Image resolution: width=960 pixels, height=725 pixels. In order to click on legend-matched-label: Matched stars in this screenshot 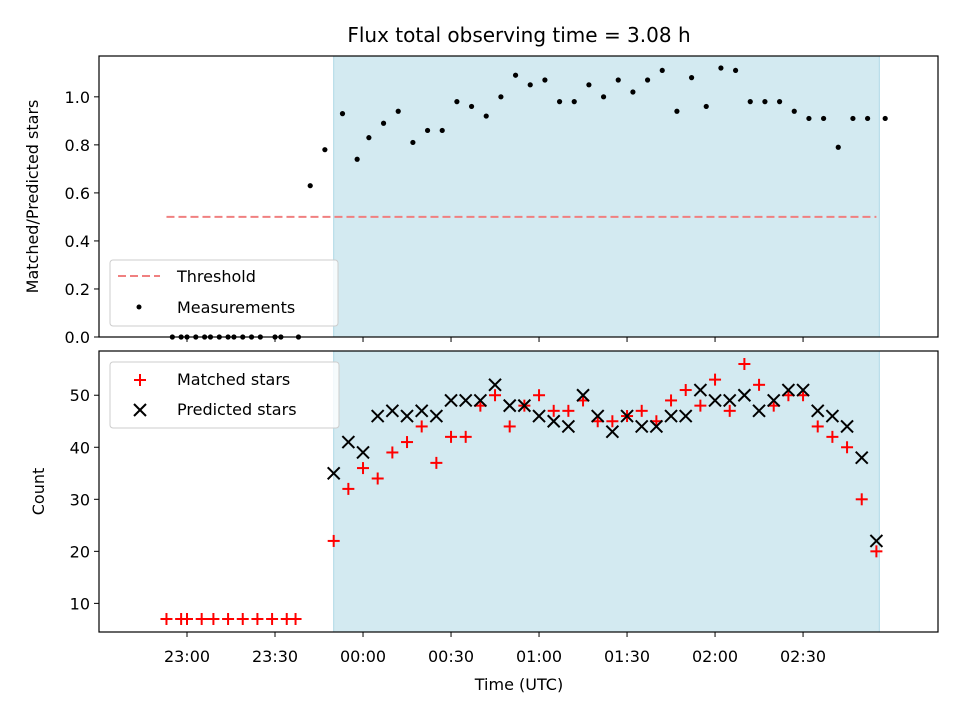, I will do `click(233, 379)`.